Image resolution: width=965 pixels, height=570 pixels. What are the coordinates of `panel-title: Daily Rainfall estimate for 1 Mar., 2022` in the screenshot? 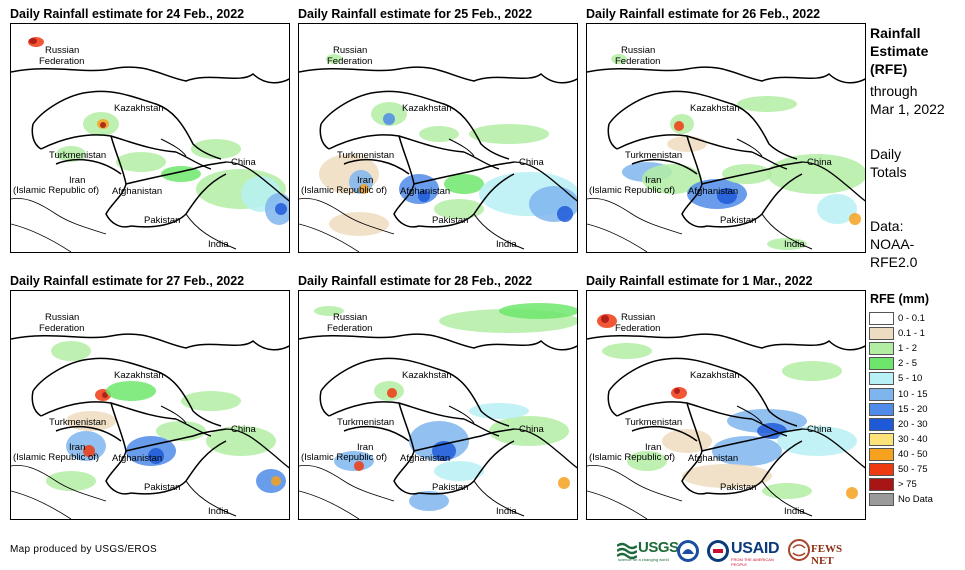 It's located at (699, 281).